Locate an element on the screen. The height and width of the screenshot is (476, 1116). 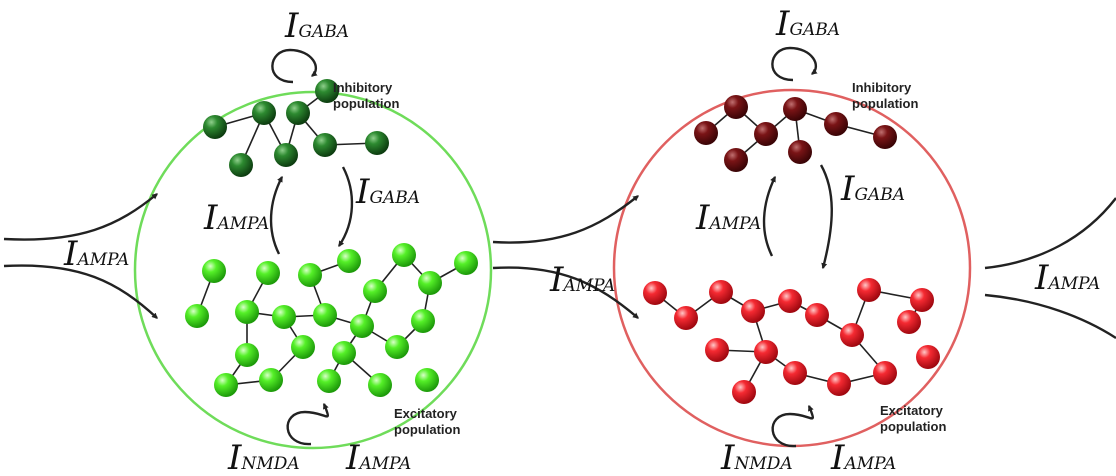
outgoing-projection: IAMPA is located at coordinates (1050, 268).